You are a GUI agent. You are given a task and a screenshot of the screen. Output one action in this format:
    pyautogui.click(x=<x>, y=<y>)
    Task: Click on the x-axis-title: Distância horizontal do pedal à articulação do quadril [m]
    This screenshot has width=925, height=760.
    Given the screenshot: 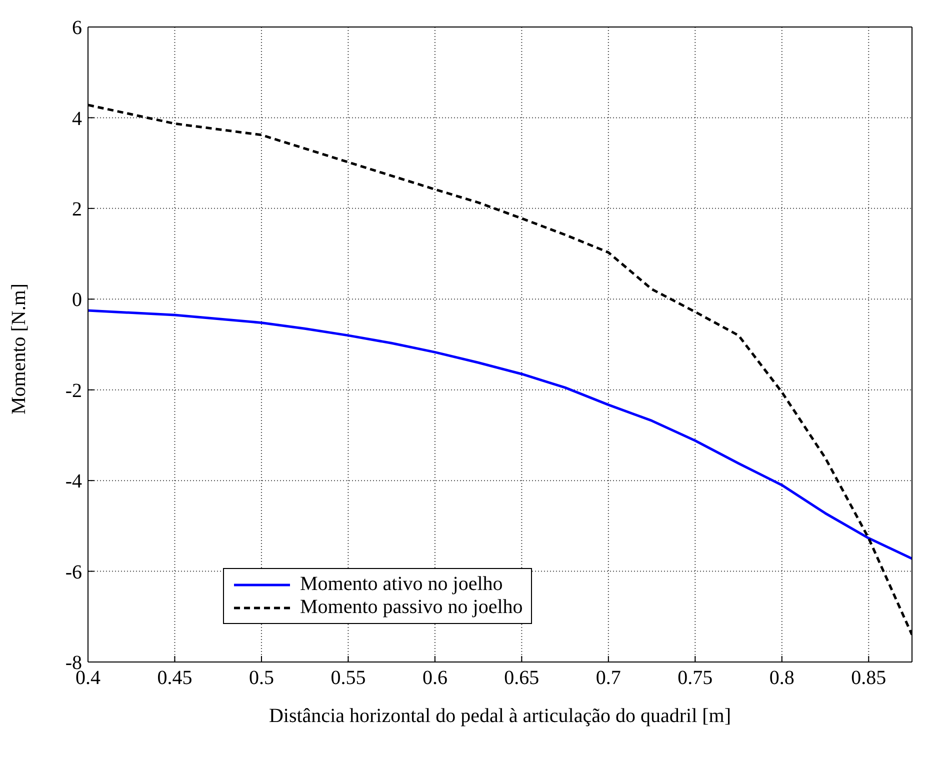 What is the action you would take?
    pyautogui.click(x=500, y=716)
    